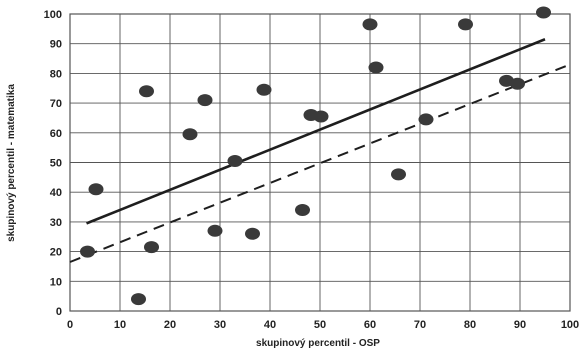  What do you see at coordinates (370, 325) in the screenshot?
I see `x-tick-label: 60` at bounding box center [370, 325].